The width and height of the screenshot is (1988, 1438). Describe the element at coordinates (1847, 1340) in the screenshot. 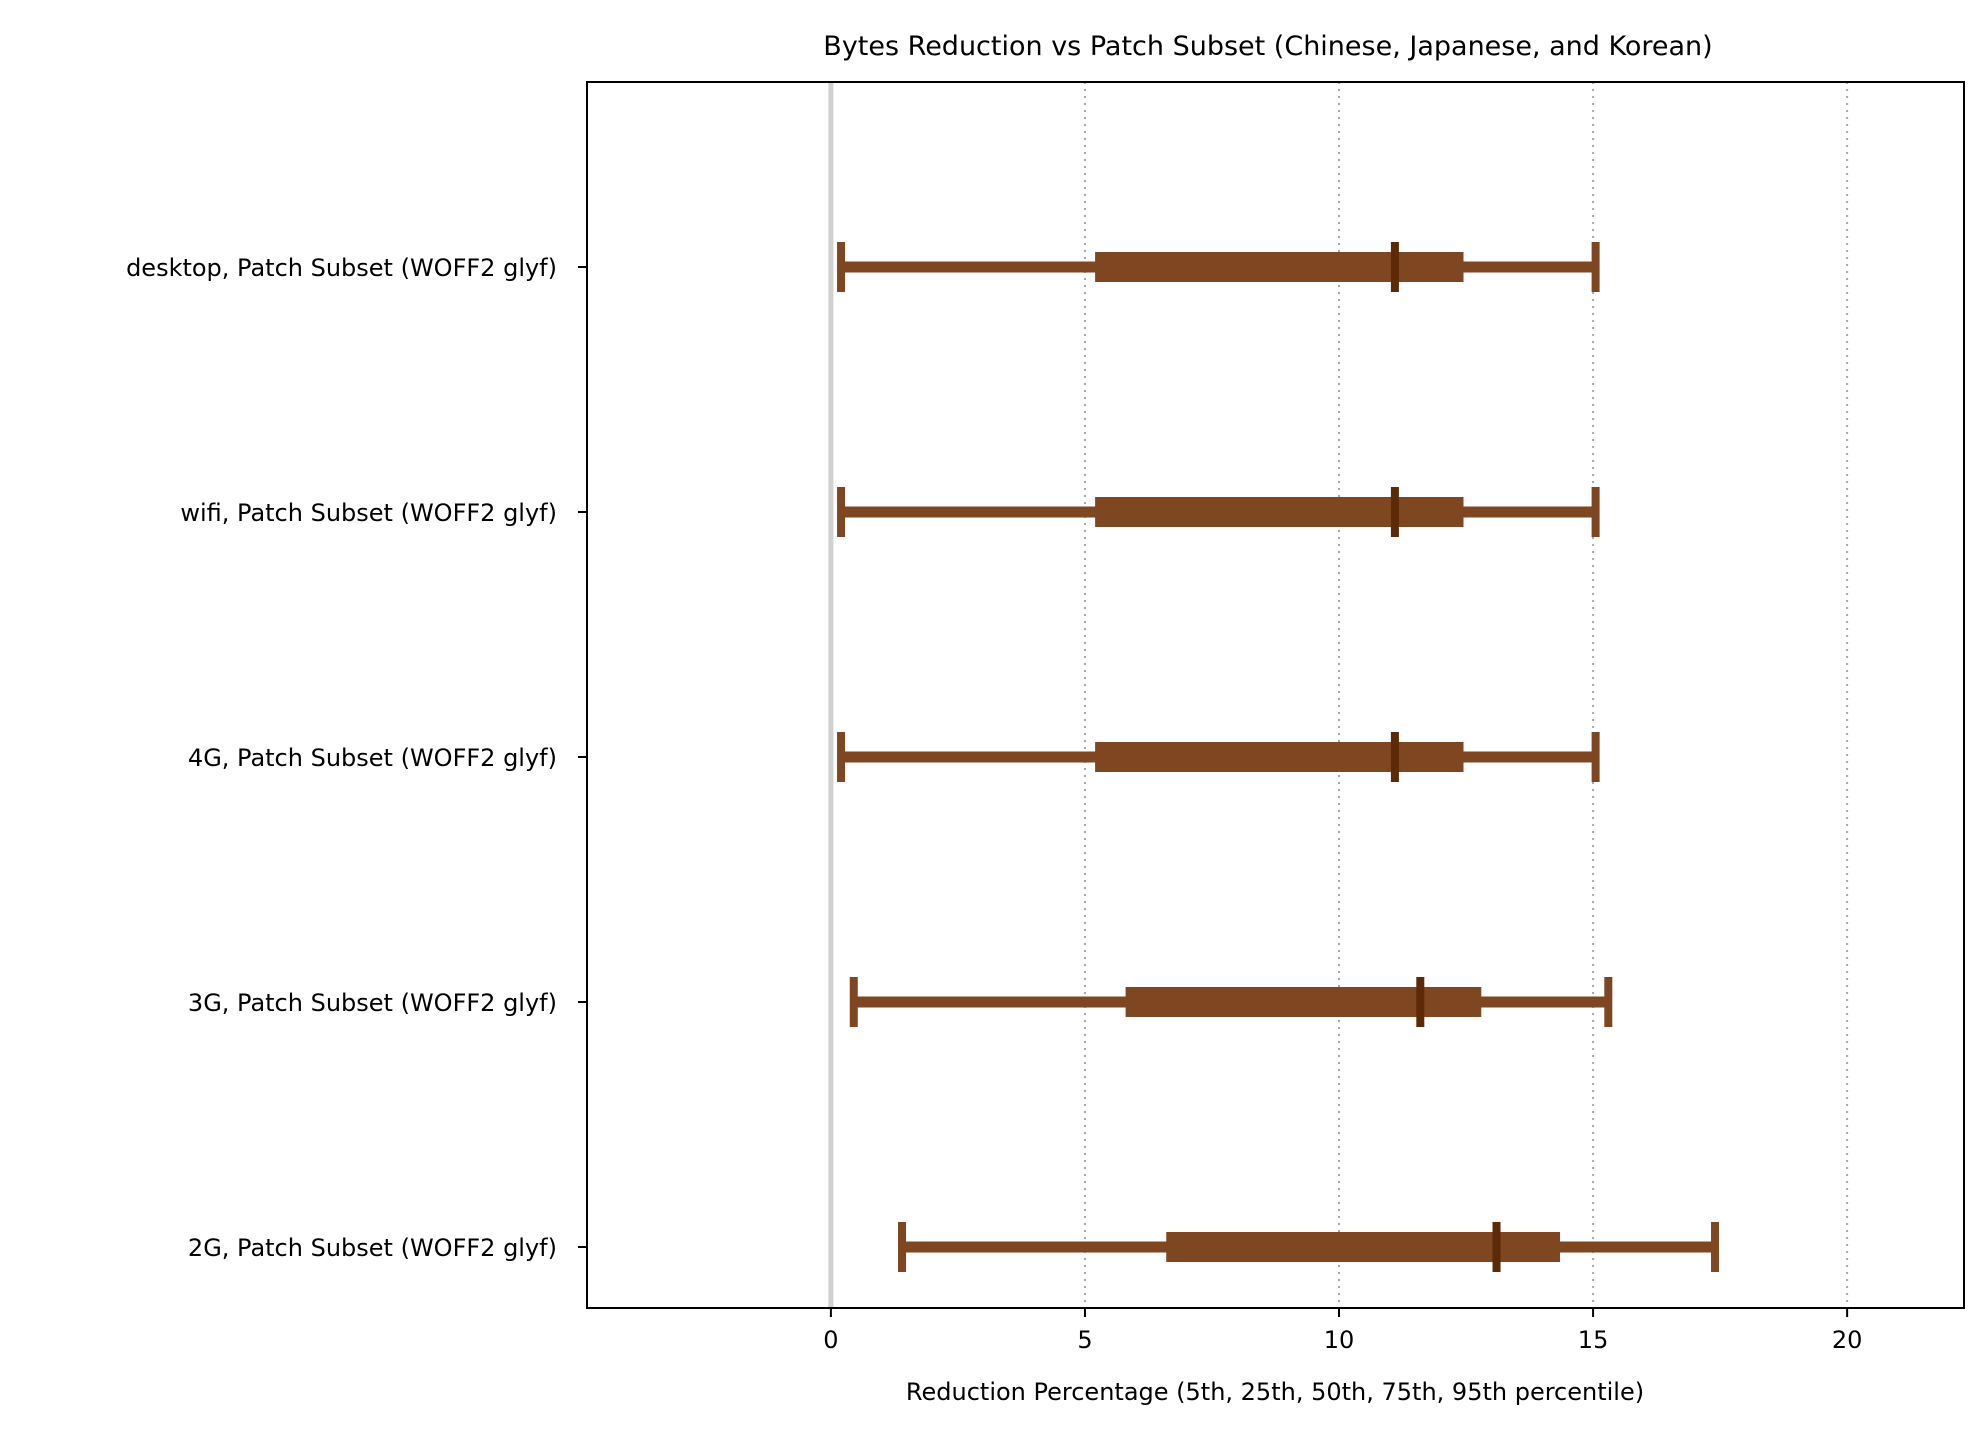

I see `x-tick-label: 20` at that location.